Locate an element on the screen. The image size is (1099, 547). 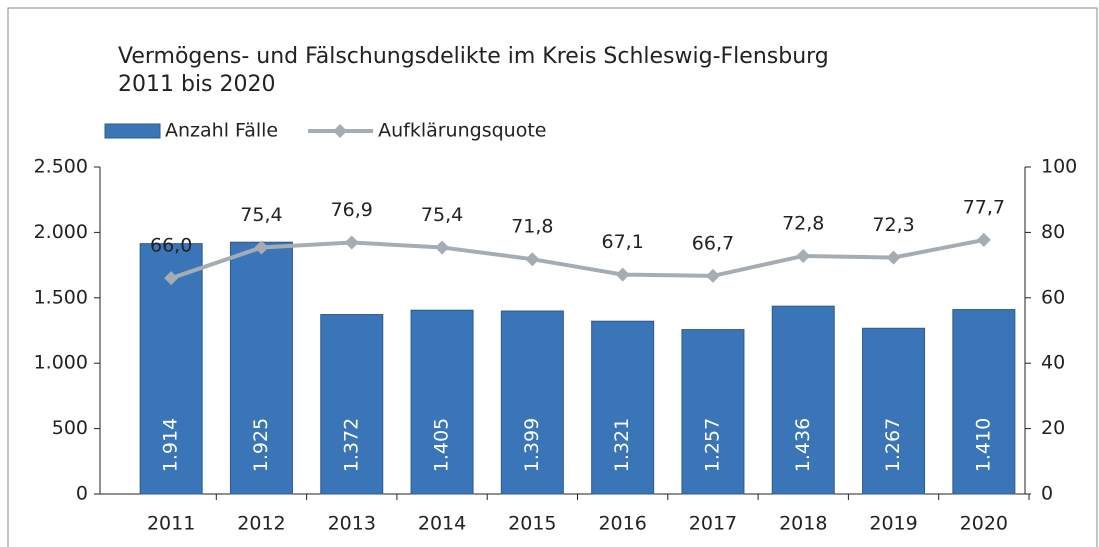
bar-value-label: 1.257 is located at coordinates (712, 445).